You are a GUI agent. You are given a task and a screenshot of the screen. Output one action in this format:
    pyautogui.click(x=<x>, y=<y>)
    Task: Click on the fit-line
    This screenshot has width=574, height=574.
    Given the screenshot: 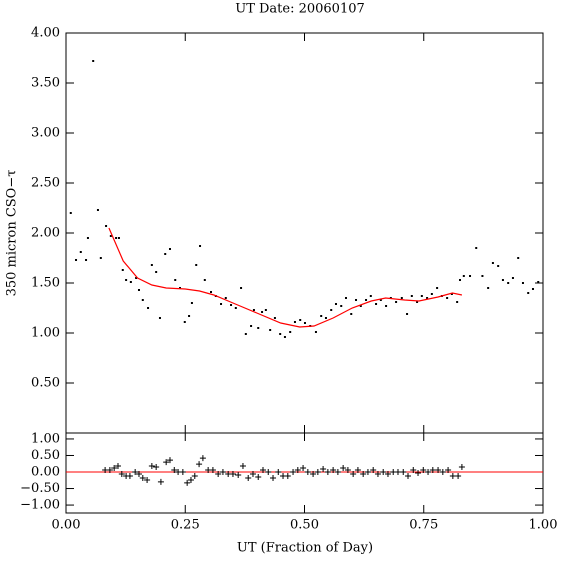 What is the action you would take?
    pyautogui.click(x=285, y=277)
    